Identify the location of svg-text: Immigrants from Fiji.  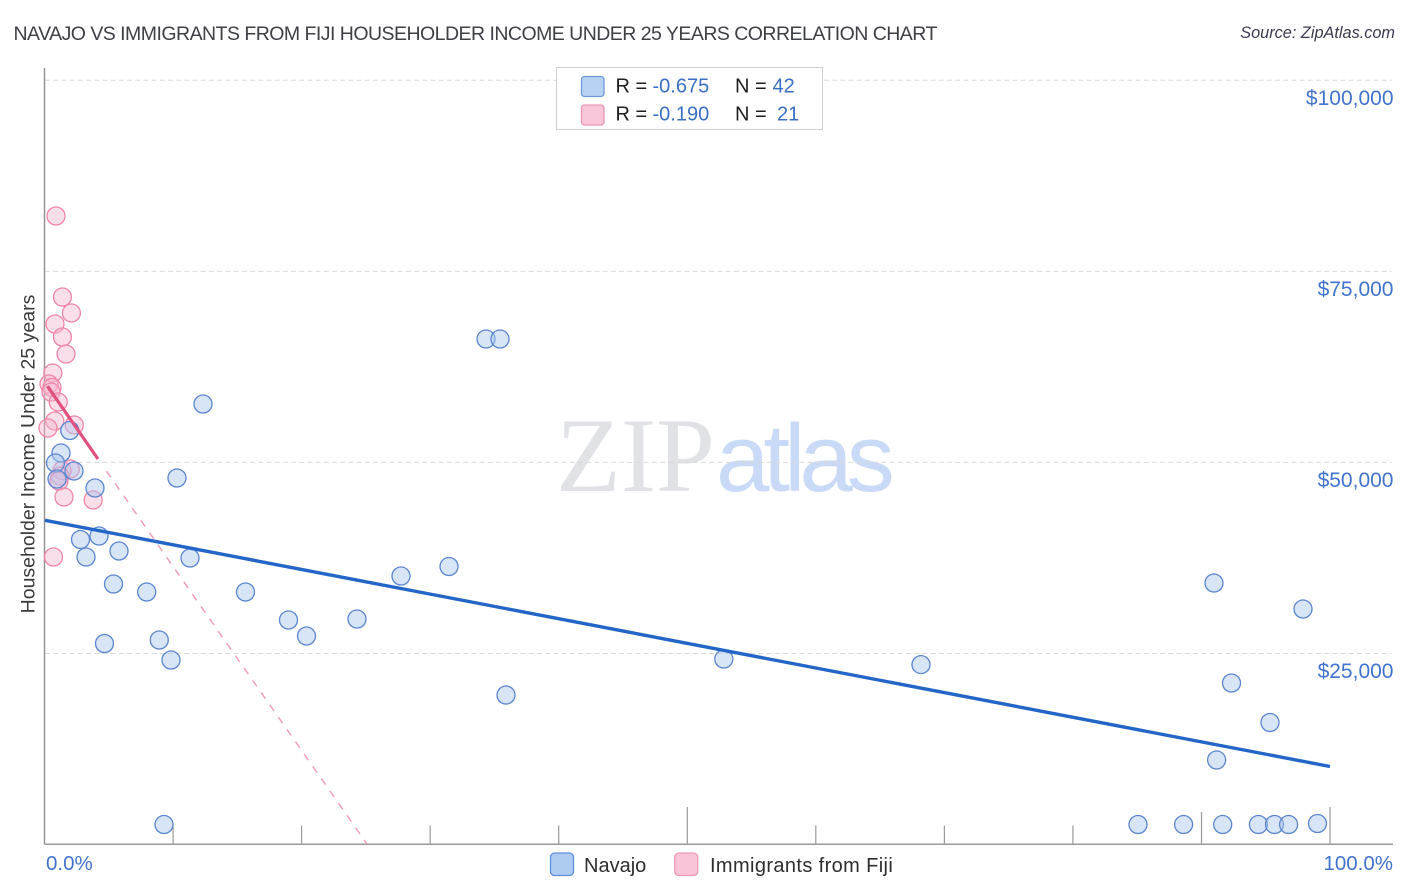
(801, 866).